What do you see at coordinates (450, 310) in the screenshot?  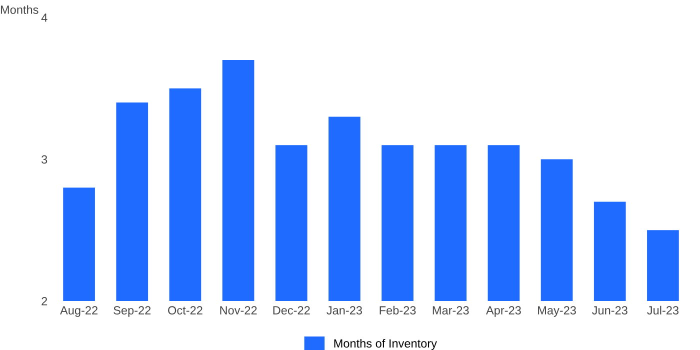 I see `x-tick-label: Mar-23` at bounding box center [450, 310].